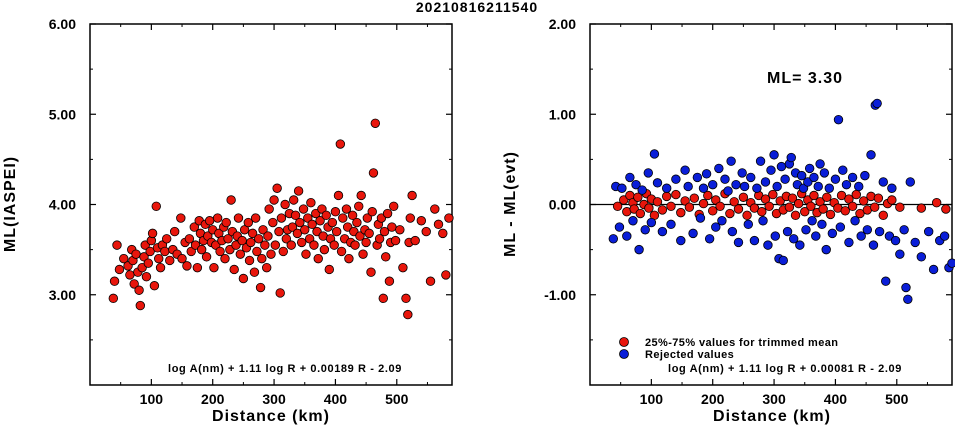  Describe the element at coordinates (772, 416) in the screenshot. I see `right-x-axis-label: Distance (km)` at that location.